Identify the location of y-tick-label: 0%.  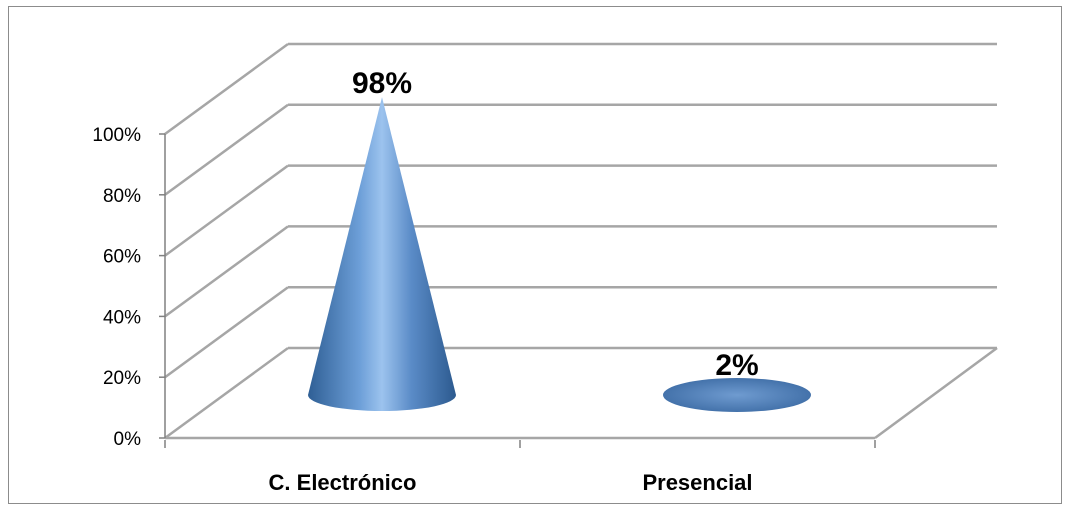
(128, 439).